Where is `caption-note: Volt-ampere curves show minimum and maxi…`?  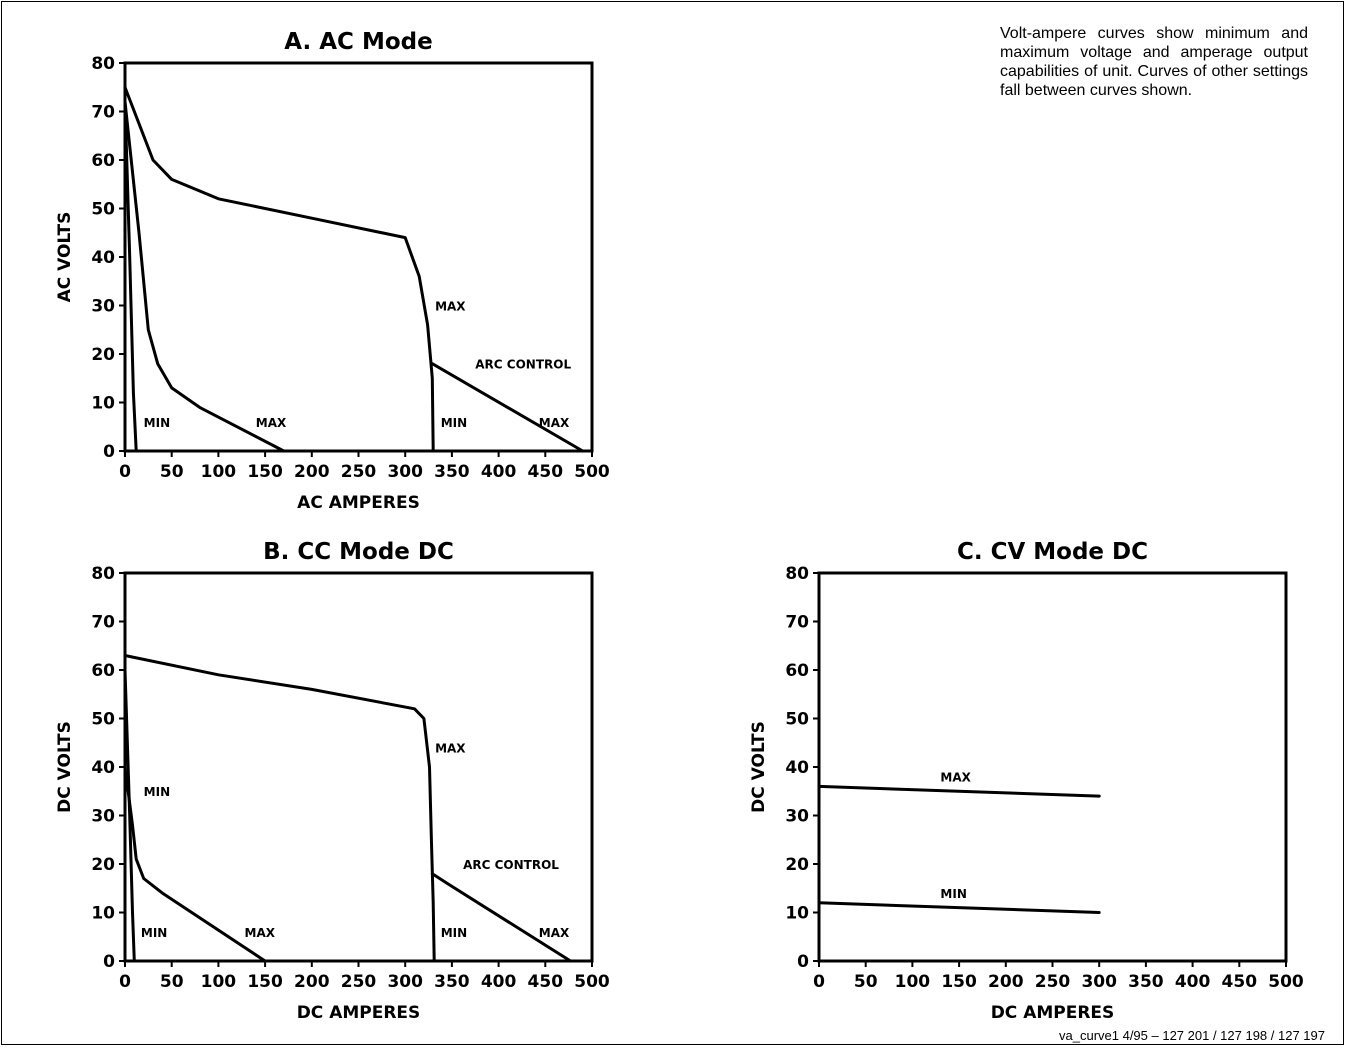 caption-note: Volt-ampere curves show minimum and maxi… is located at coordinates (1154, 62).